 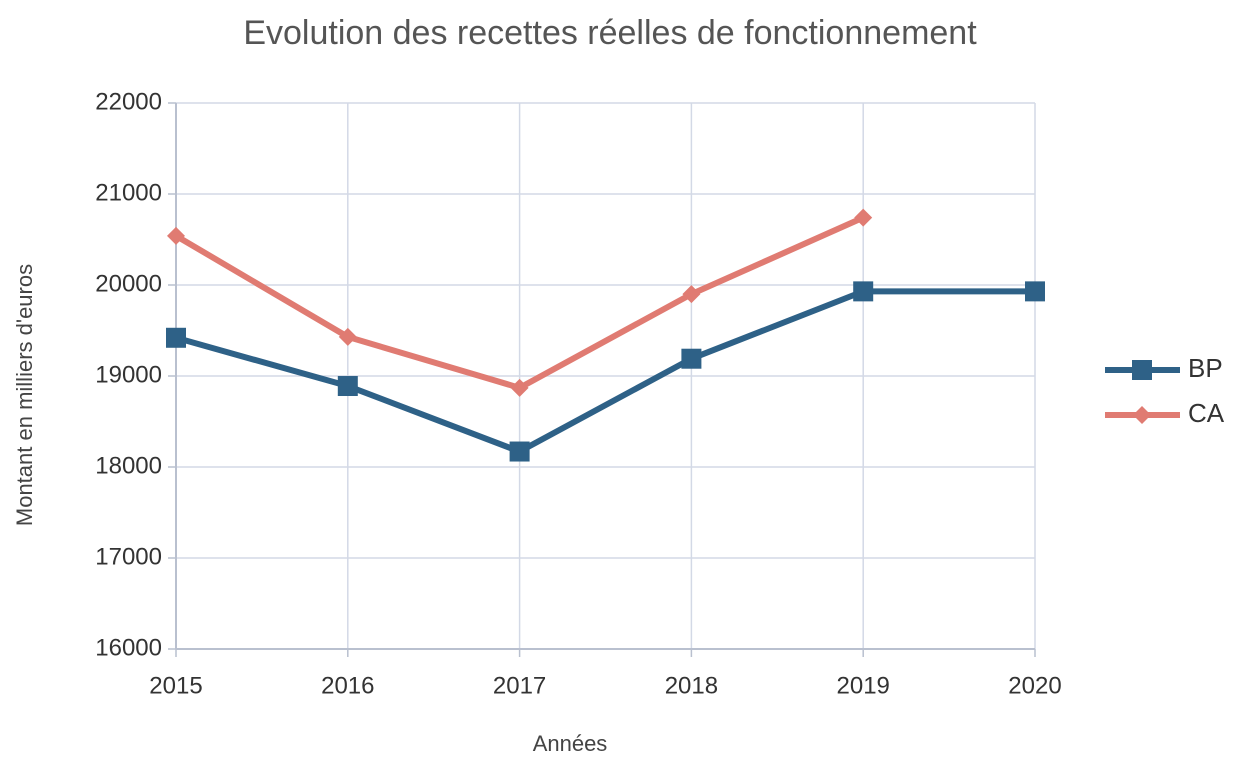 What do you see at coordinates (570, 743) in the screenshot?
I see `x-axis-label: Années` at bounding box center [570, 743].